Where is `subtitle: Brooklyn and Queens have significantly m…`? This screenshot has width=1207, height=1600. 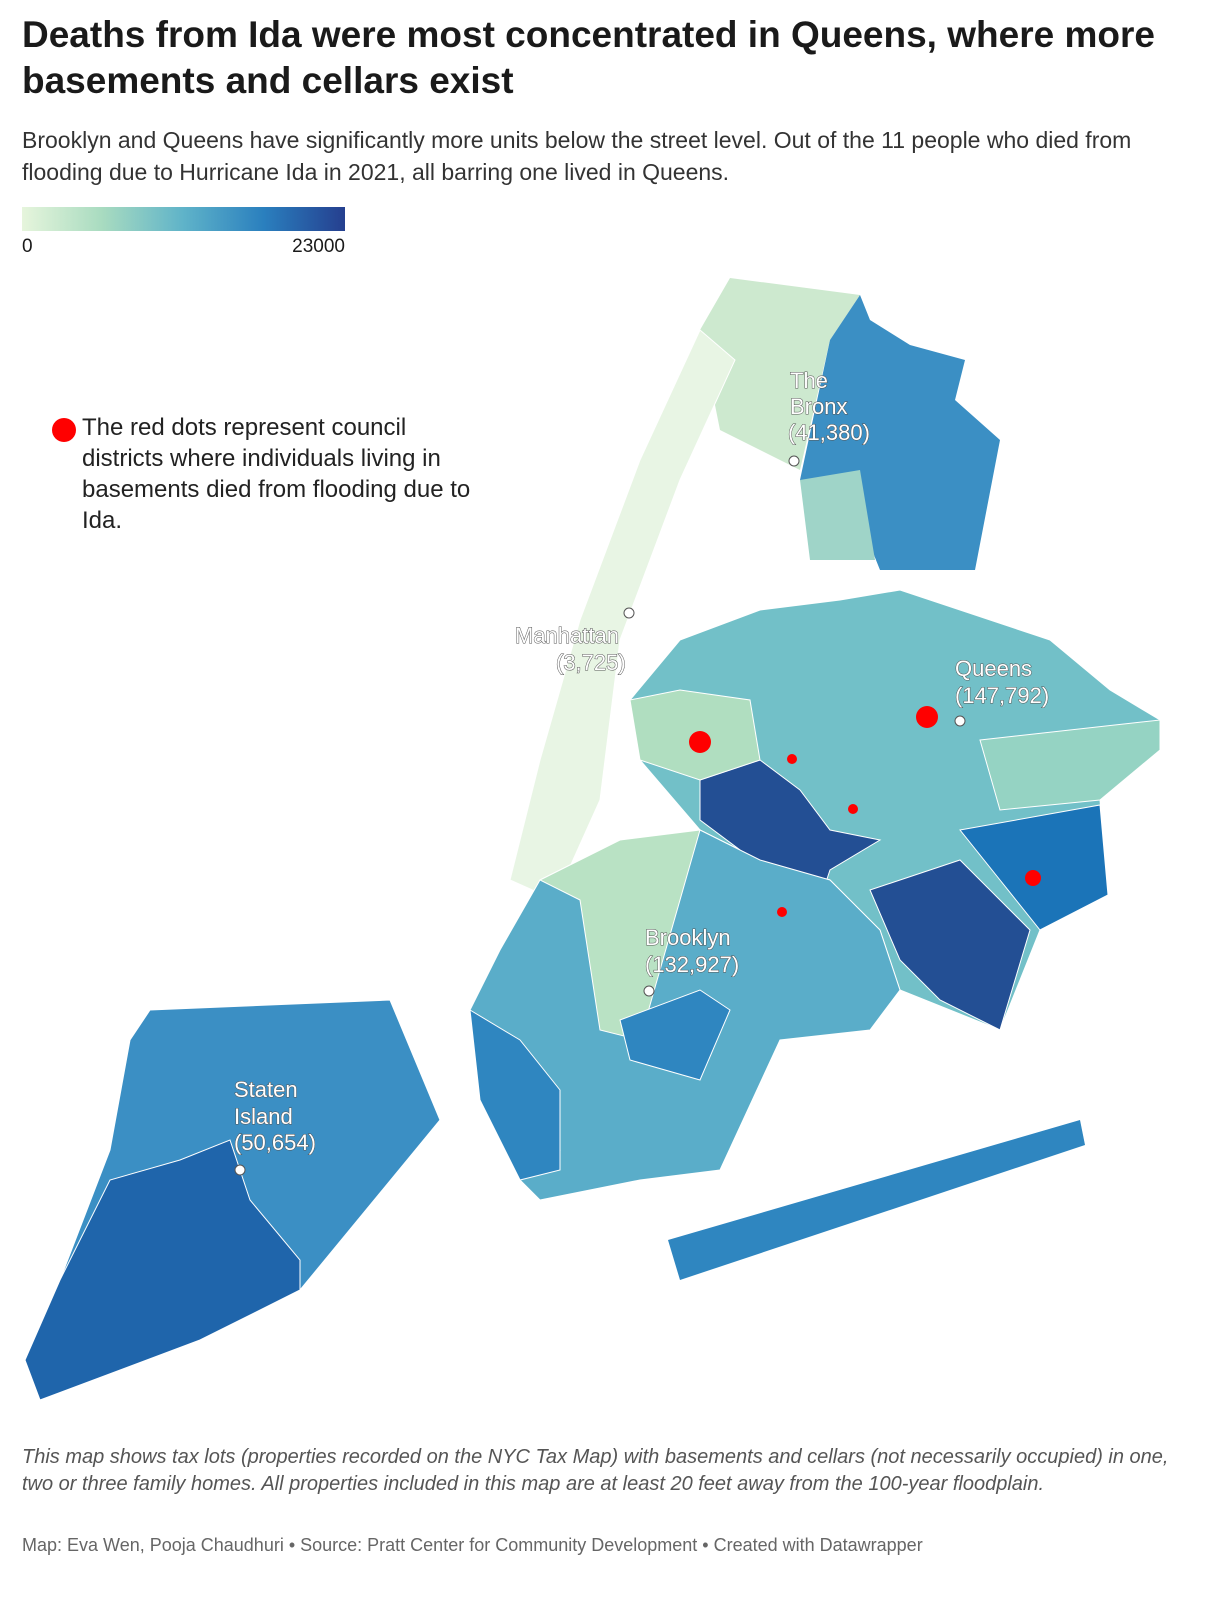
subtitle: Brooklyn and Queens have significantly m… is located at coordinates (577, 156).